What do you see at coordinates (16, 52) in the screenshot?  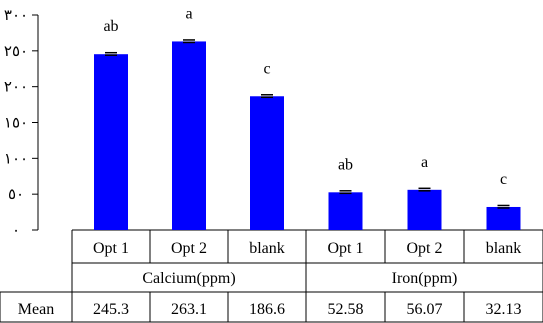 I see `y-tick-label: ٢٥٠` at bounding box center [16, 52].